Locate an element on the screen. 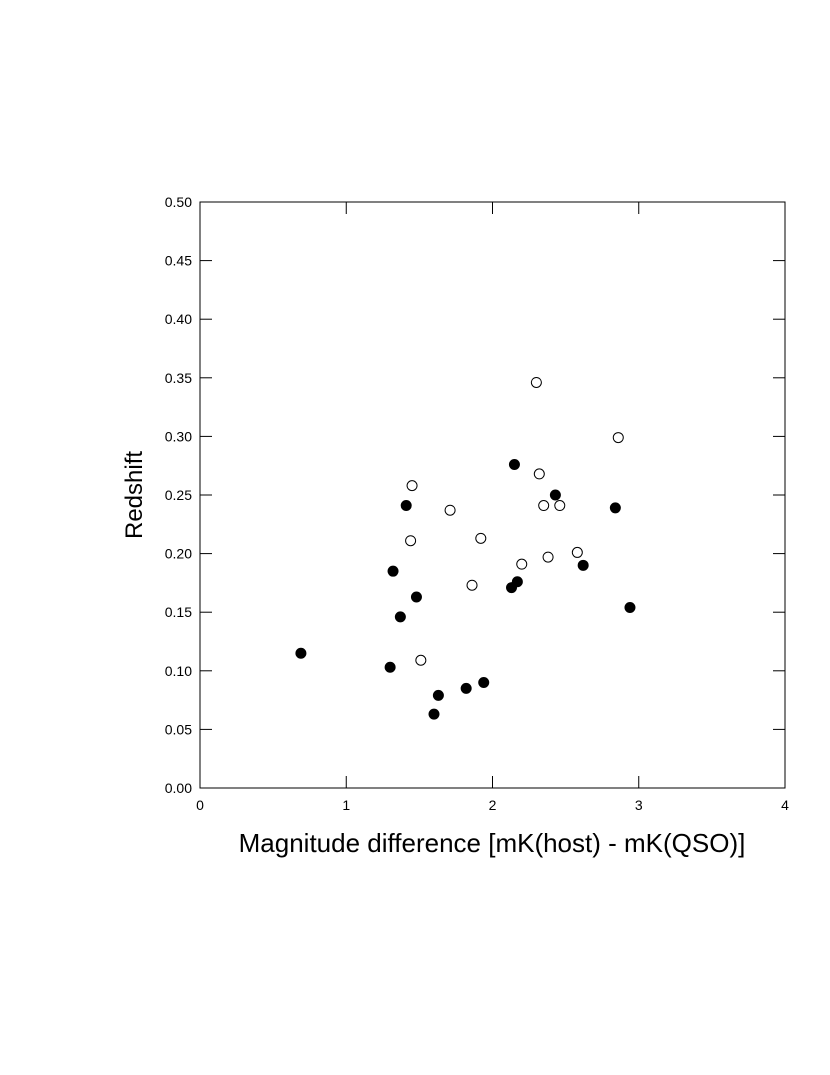 This screenshot has height=1075, width=830. y-tick-label: 0.00 is located at coordinates (178, 788).